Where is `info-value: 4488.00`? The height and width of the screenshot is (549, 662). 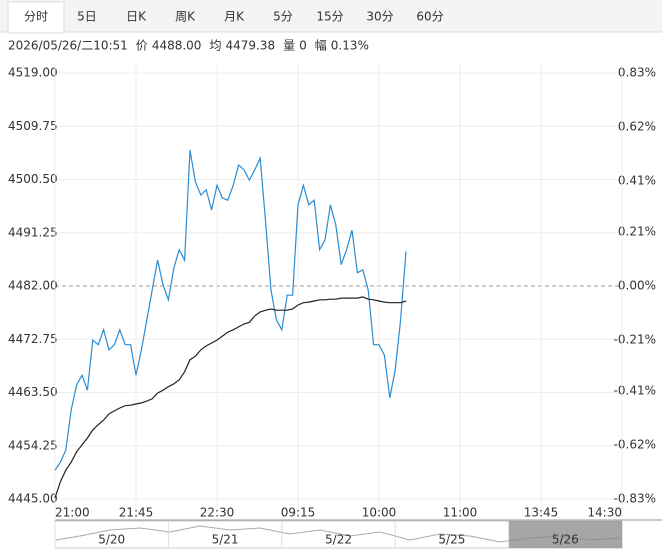
info-value: 4488.00 is located at coordinates (177, 46).